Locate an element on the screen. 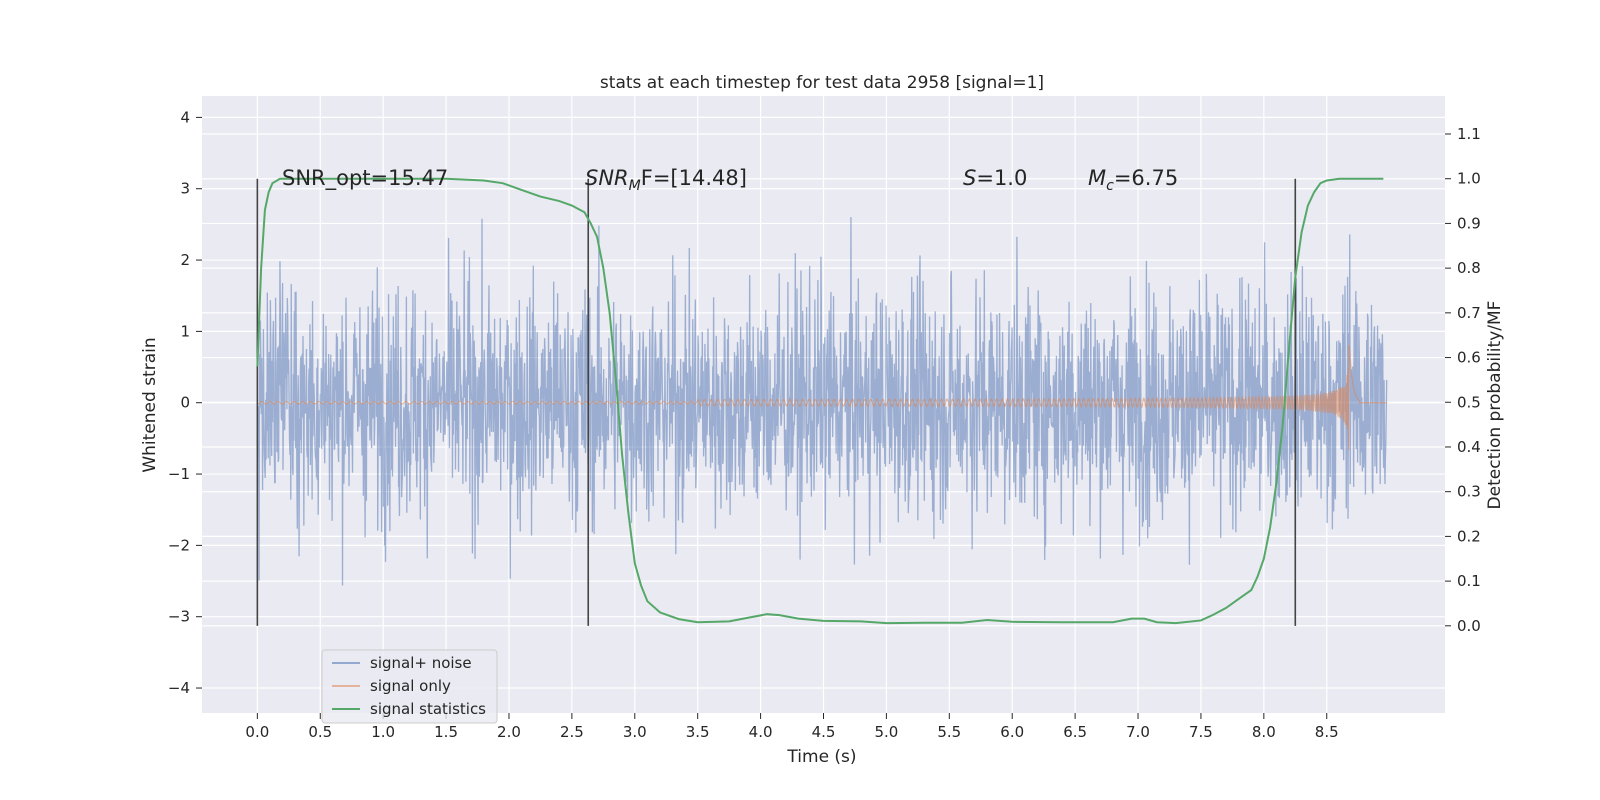 The width and height of the screenshot is (1600, 800). legend-box is located at coordinates (409, 686).